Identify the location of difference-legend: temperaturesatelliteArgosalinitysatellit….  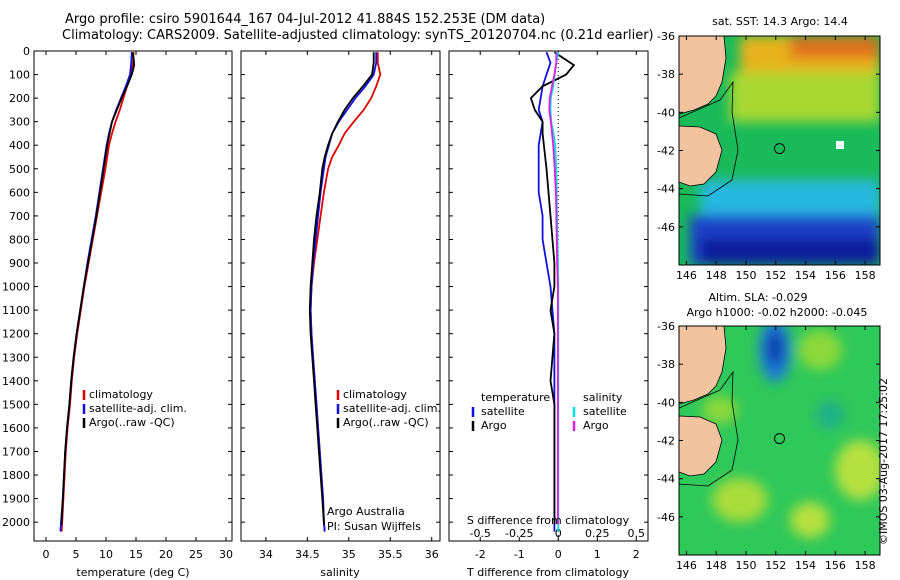
(549, 411).